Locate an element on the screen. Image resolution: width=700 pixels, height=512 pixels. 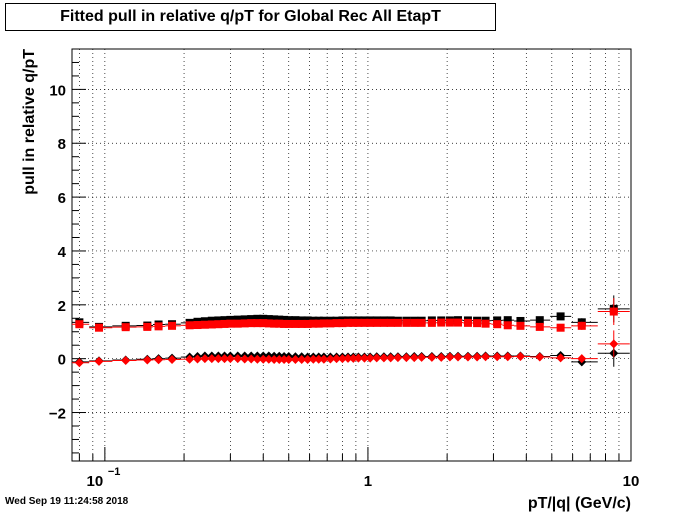
series-diamond-red is located at coordinates (351, 349).